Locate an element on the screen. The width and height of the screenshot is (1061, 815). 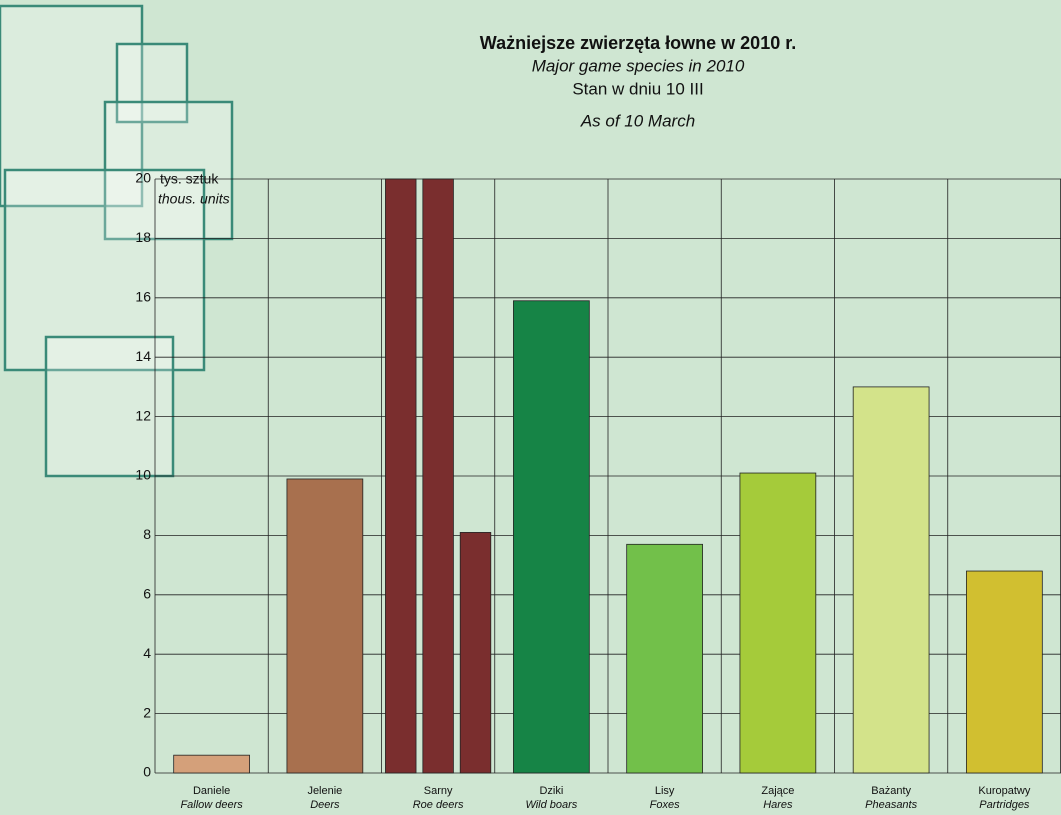
x-tick-label-en: Wild boars is located at coordinates (551, 805).